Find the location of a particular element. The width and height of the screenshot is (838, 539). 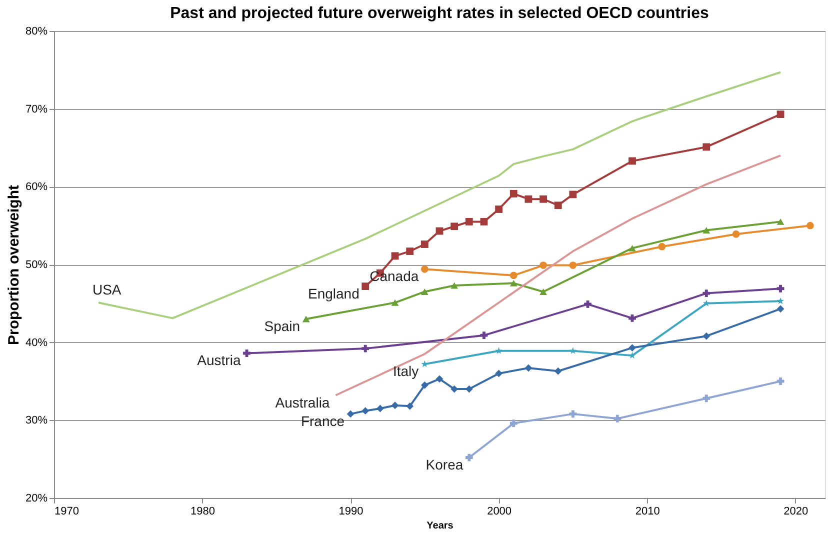

chart-title: Past and projected future overweight rates in selected OECD countries is located at coordinates (439, 13).